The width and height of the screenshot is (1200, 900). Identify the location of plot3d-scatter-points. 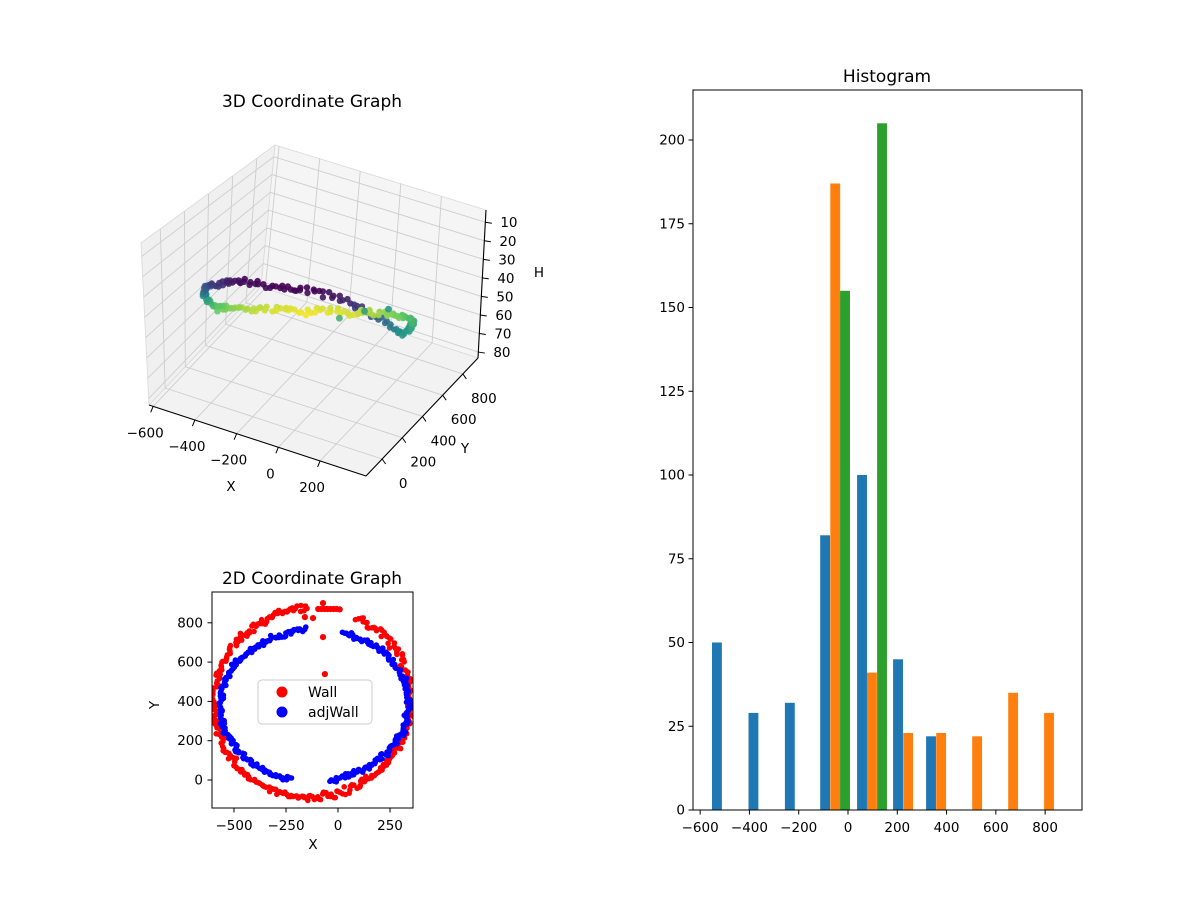
(308, 307).